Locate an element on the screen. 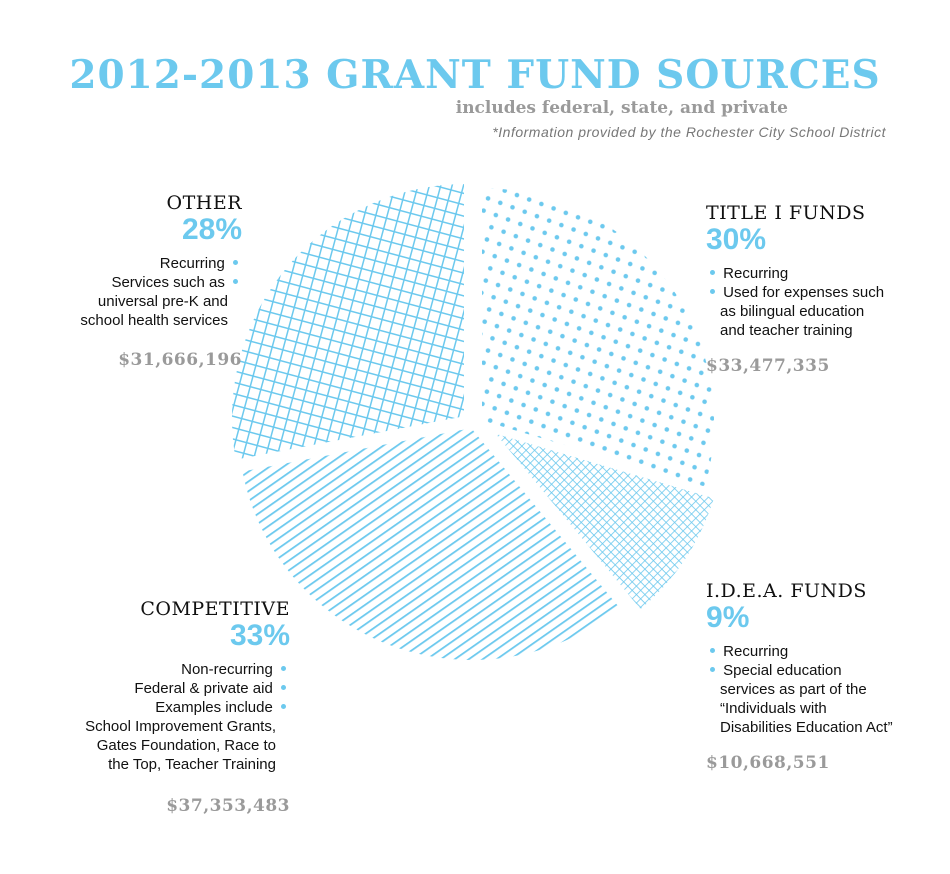  note-item: Gates Foundation, Race to is located at coordinates (186, 745).